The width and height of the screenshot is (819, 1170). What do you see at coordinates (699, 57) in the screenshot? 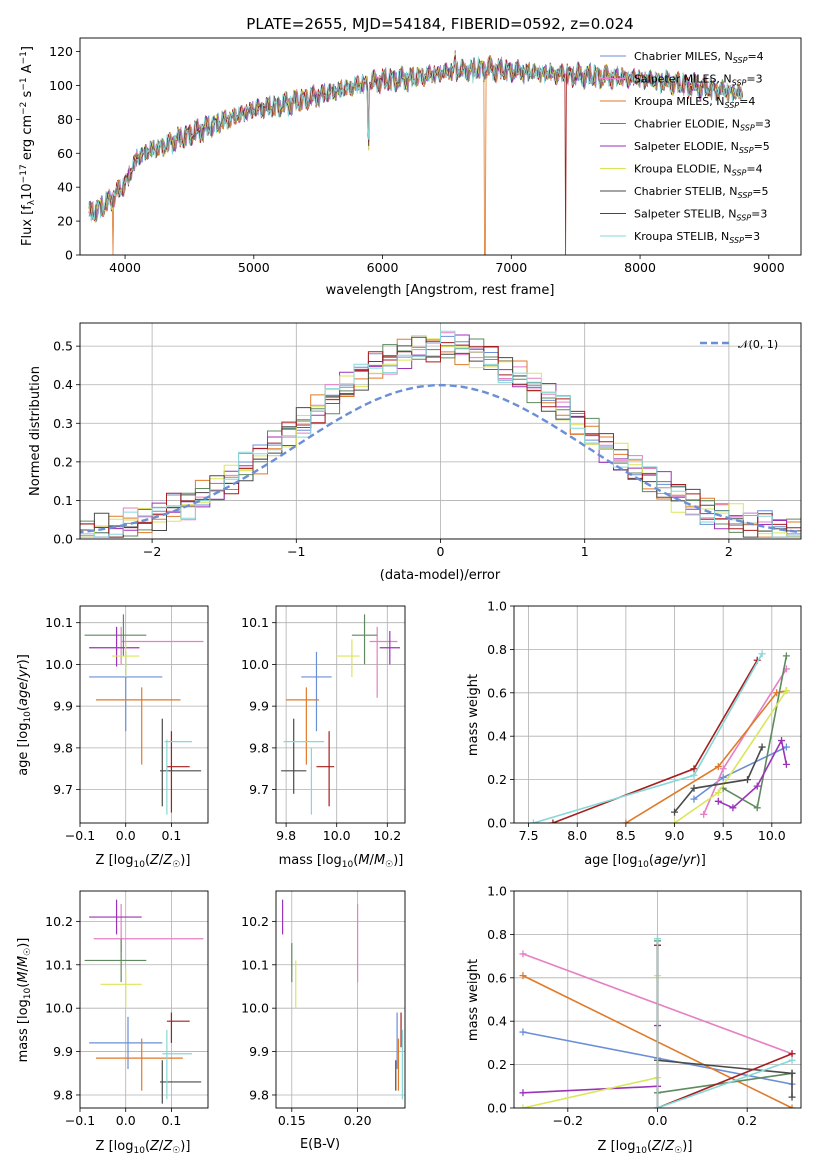
I see `legend-label: Chabrier MILES, NSSP=4` at bounding box center [699, 57].